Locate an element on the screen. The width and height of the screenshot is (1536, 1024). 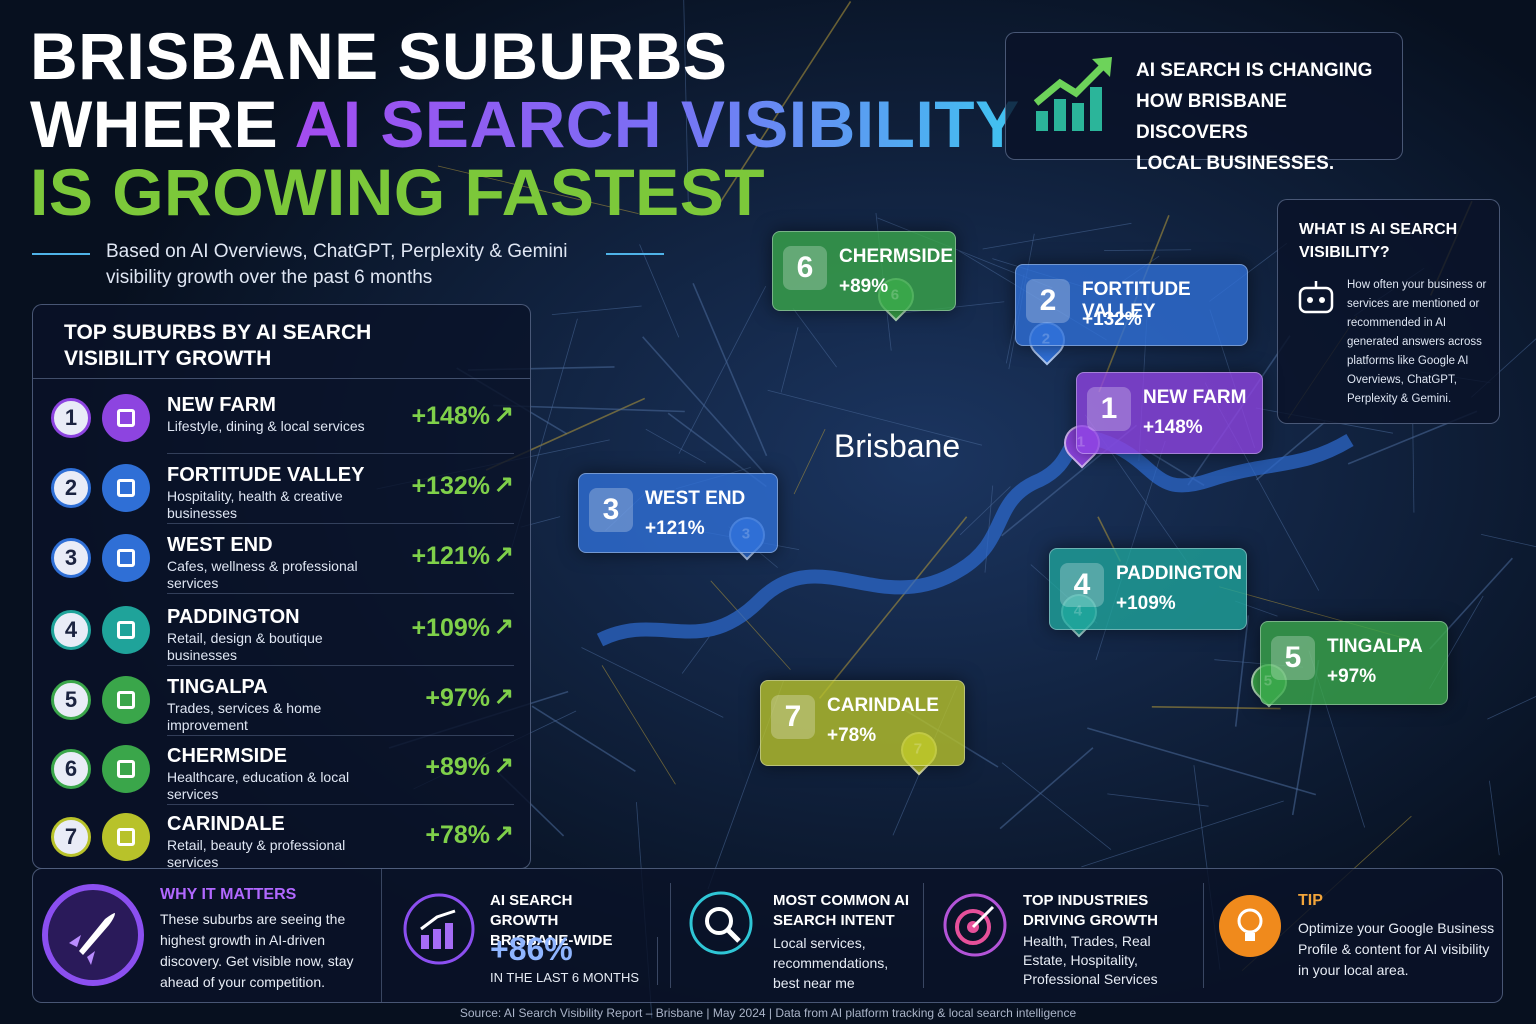
search-icon is located at coordinates (721, 923).